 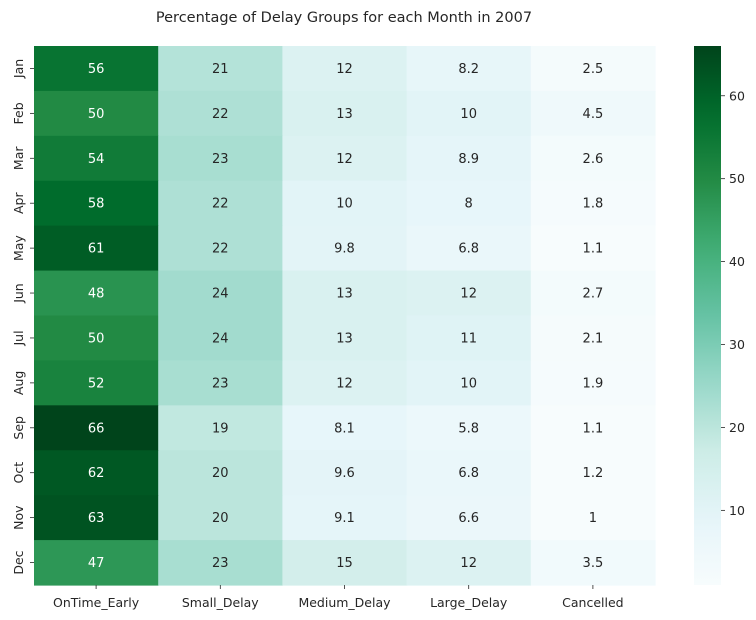 What do you see at coordinates (592, 602) in the screenshot?
I see `x-tick-label: Cancelled` at bounding box center [592, 602].